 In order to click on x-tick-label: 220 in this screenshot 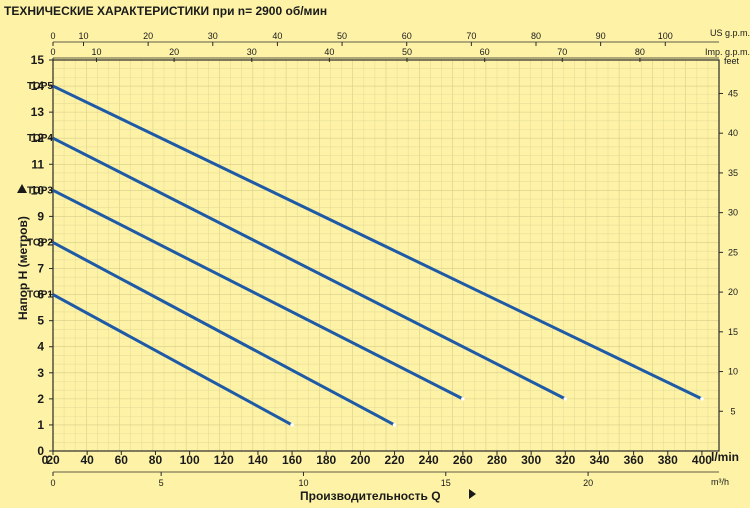, I will do `click(395, 460)`.